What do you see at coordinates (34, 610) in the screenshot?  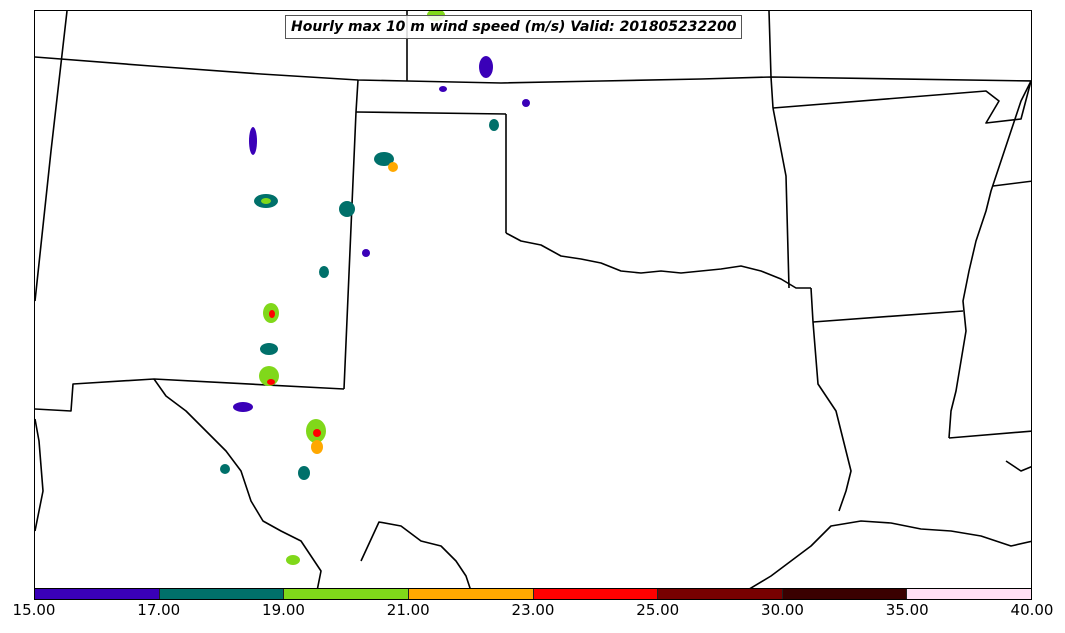 I see `colorbar-label-0: 15.00` at bounding box center [34, 610].